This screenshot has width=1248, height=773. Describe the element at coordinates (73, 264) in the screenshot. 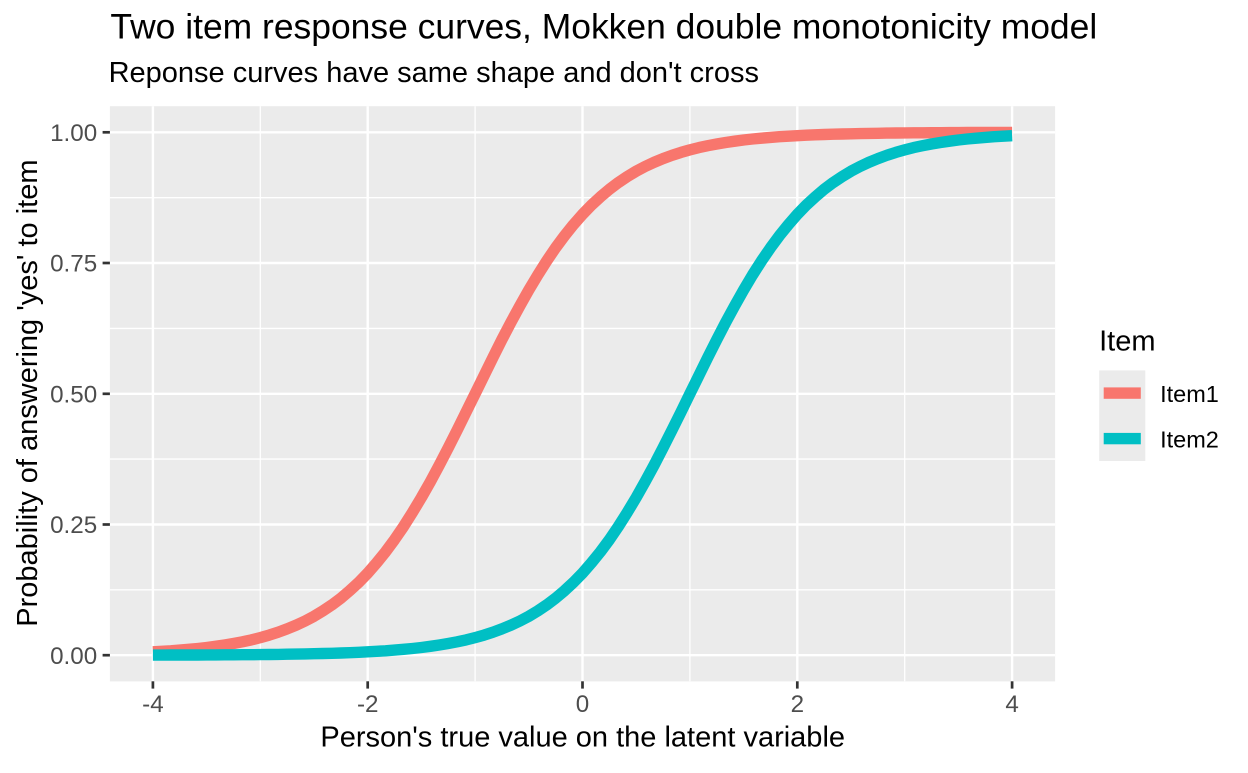

I see `svg-text: 0.75` at that location.